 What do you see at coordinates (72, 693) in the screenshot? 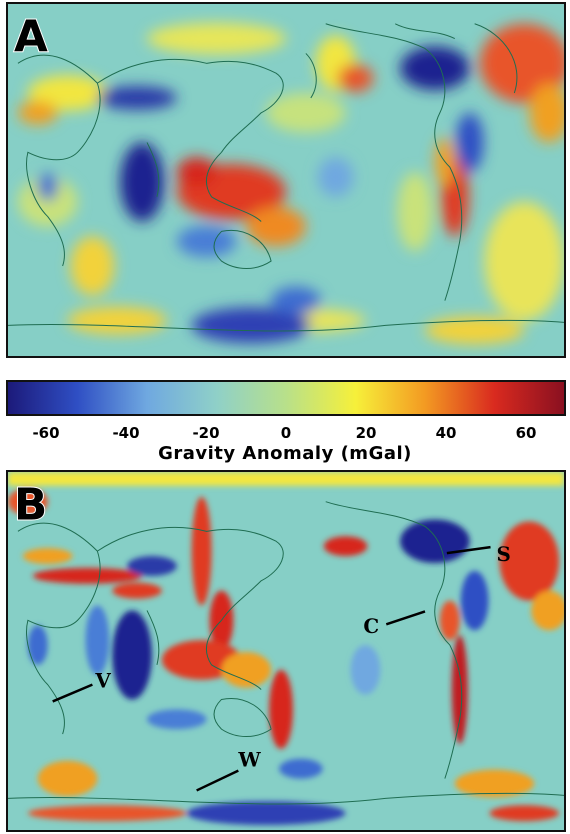
I see `profile-line-v` at bounding box center [72, 693].